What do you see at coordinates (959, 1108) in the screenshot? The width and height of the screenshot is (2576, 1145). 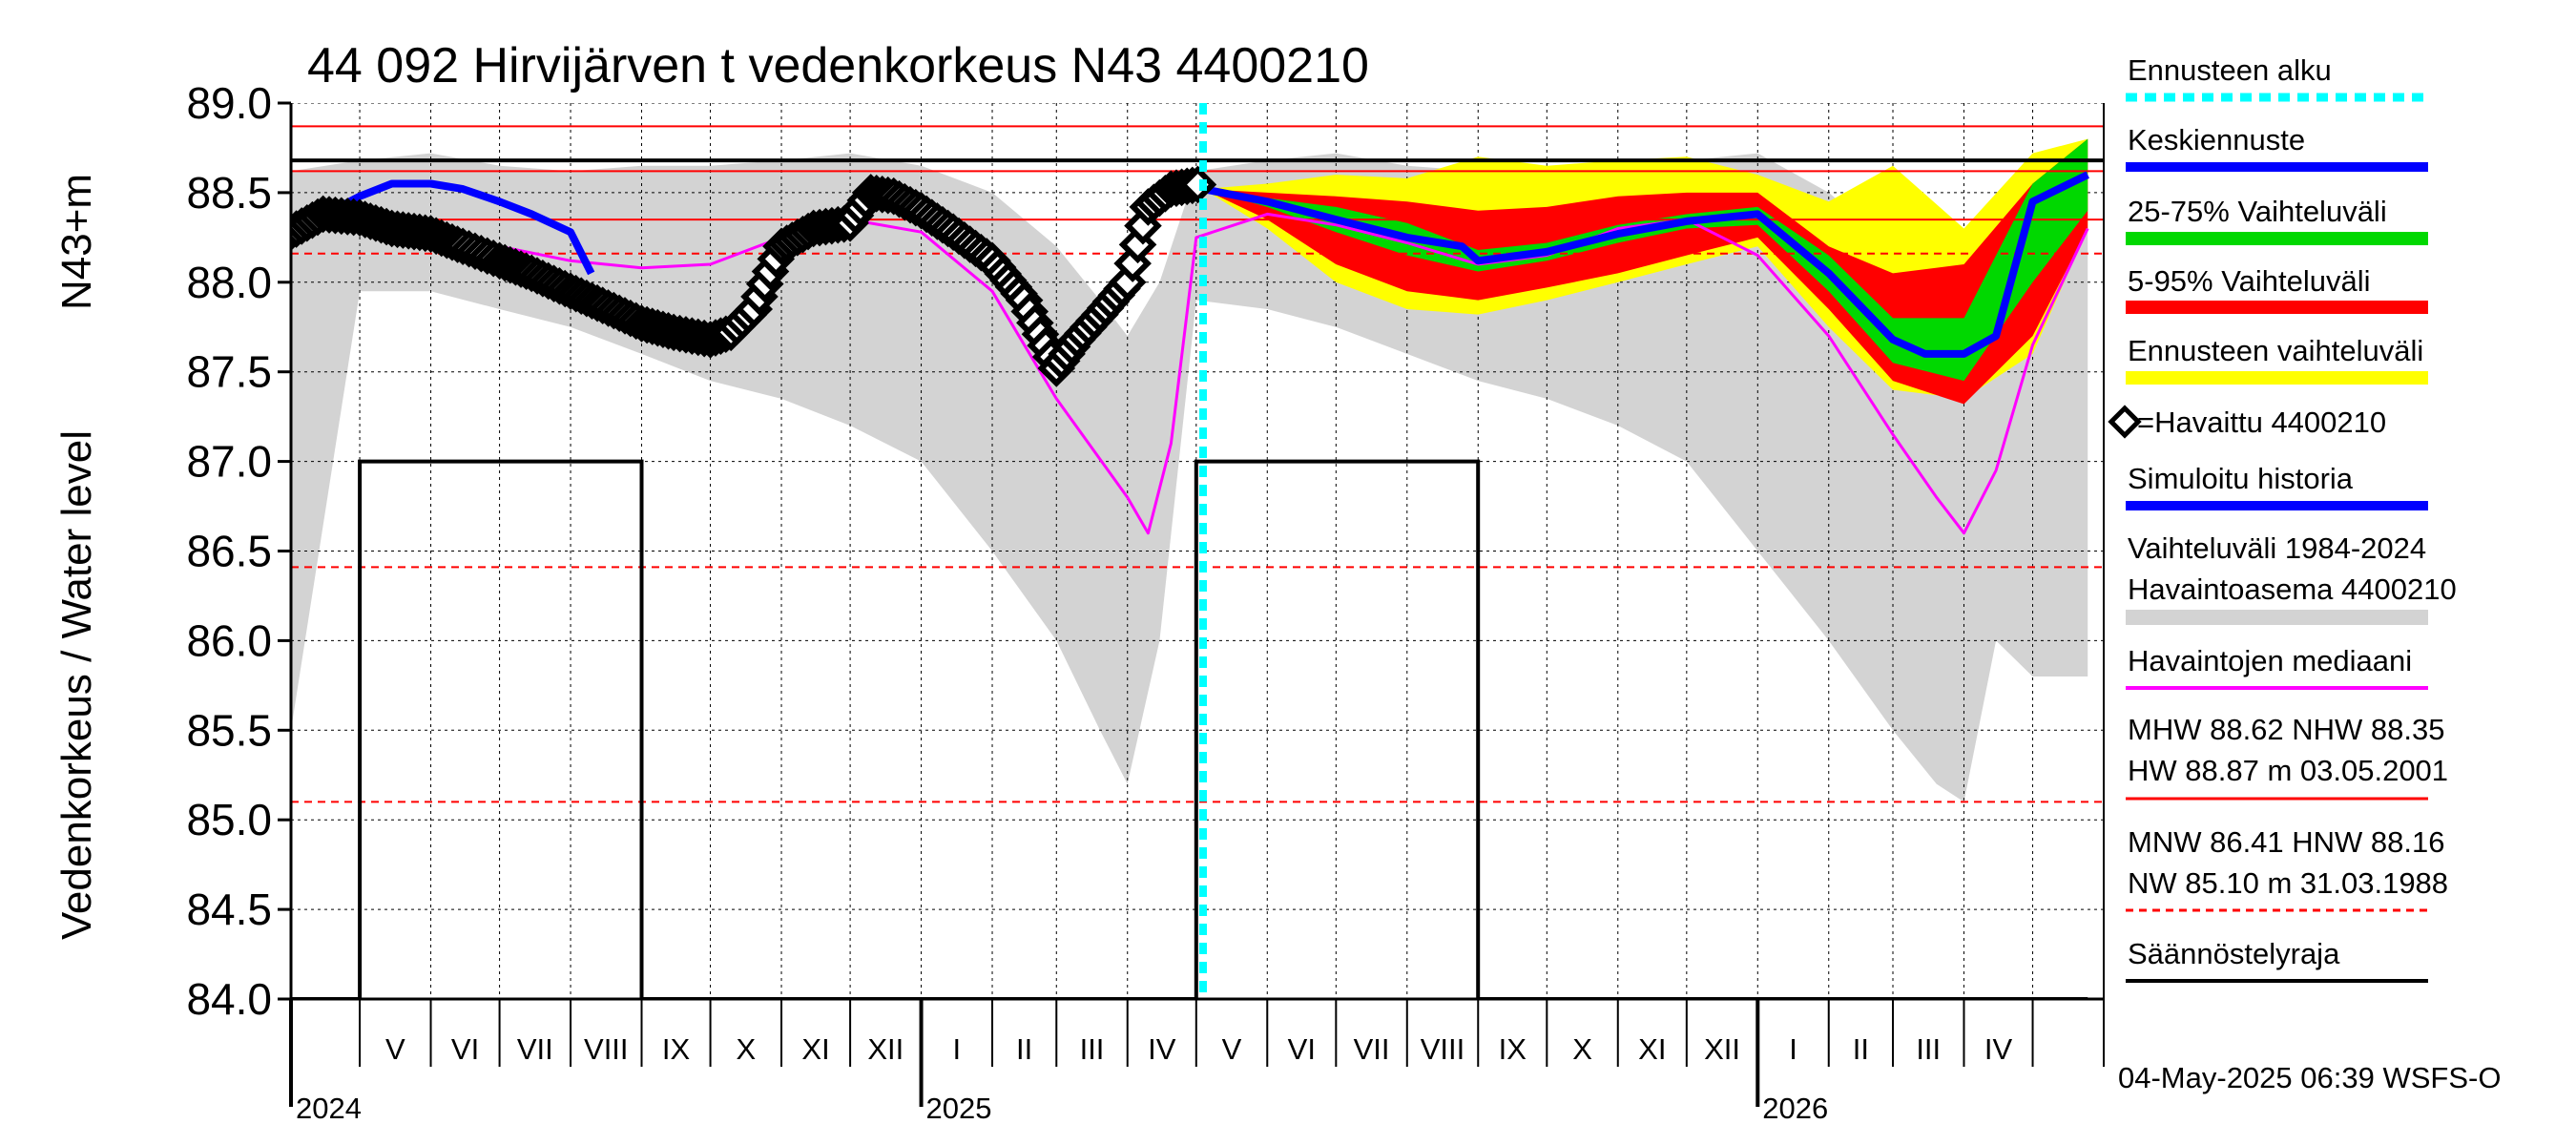 I see `x-year-label: 2025` at bounding box center [959, 1108].